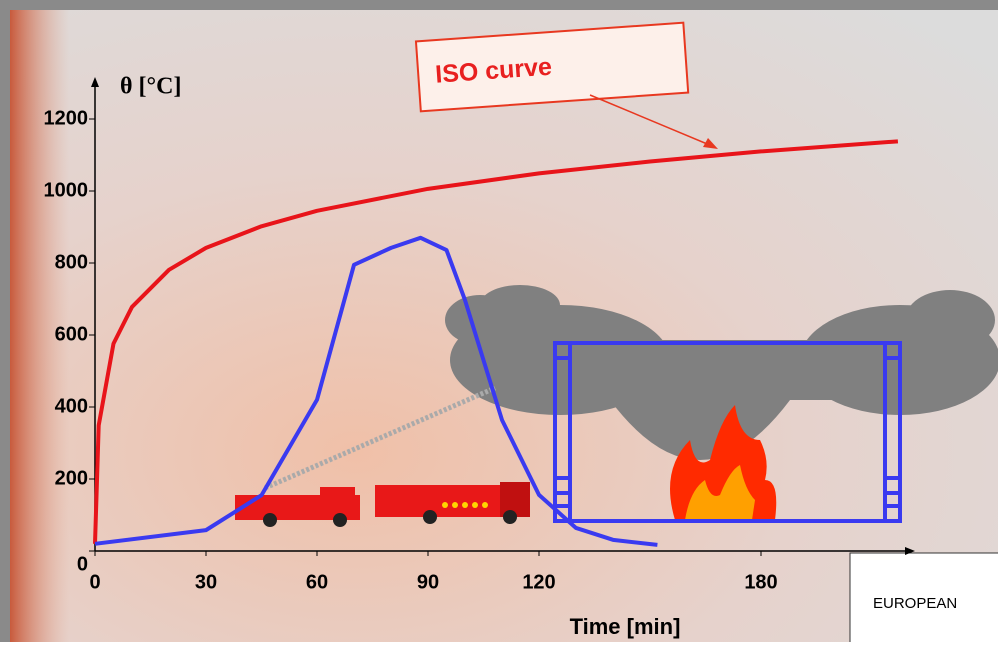 The width and height of the screenshot is (998, 647). I want to click on y-axis-arrow, so click(95, 82).